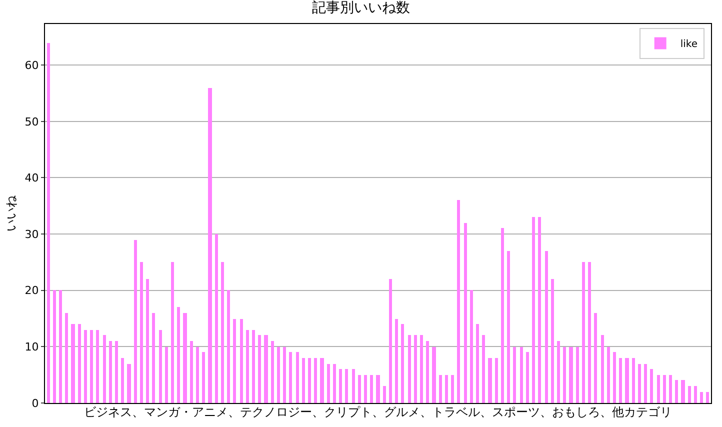 The width and height of the screenshot is (722, 427). What do you see at coordinates (689, 44) in the screenshot?
I see `legend-label: like` at bounding box center [689, 44].